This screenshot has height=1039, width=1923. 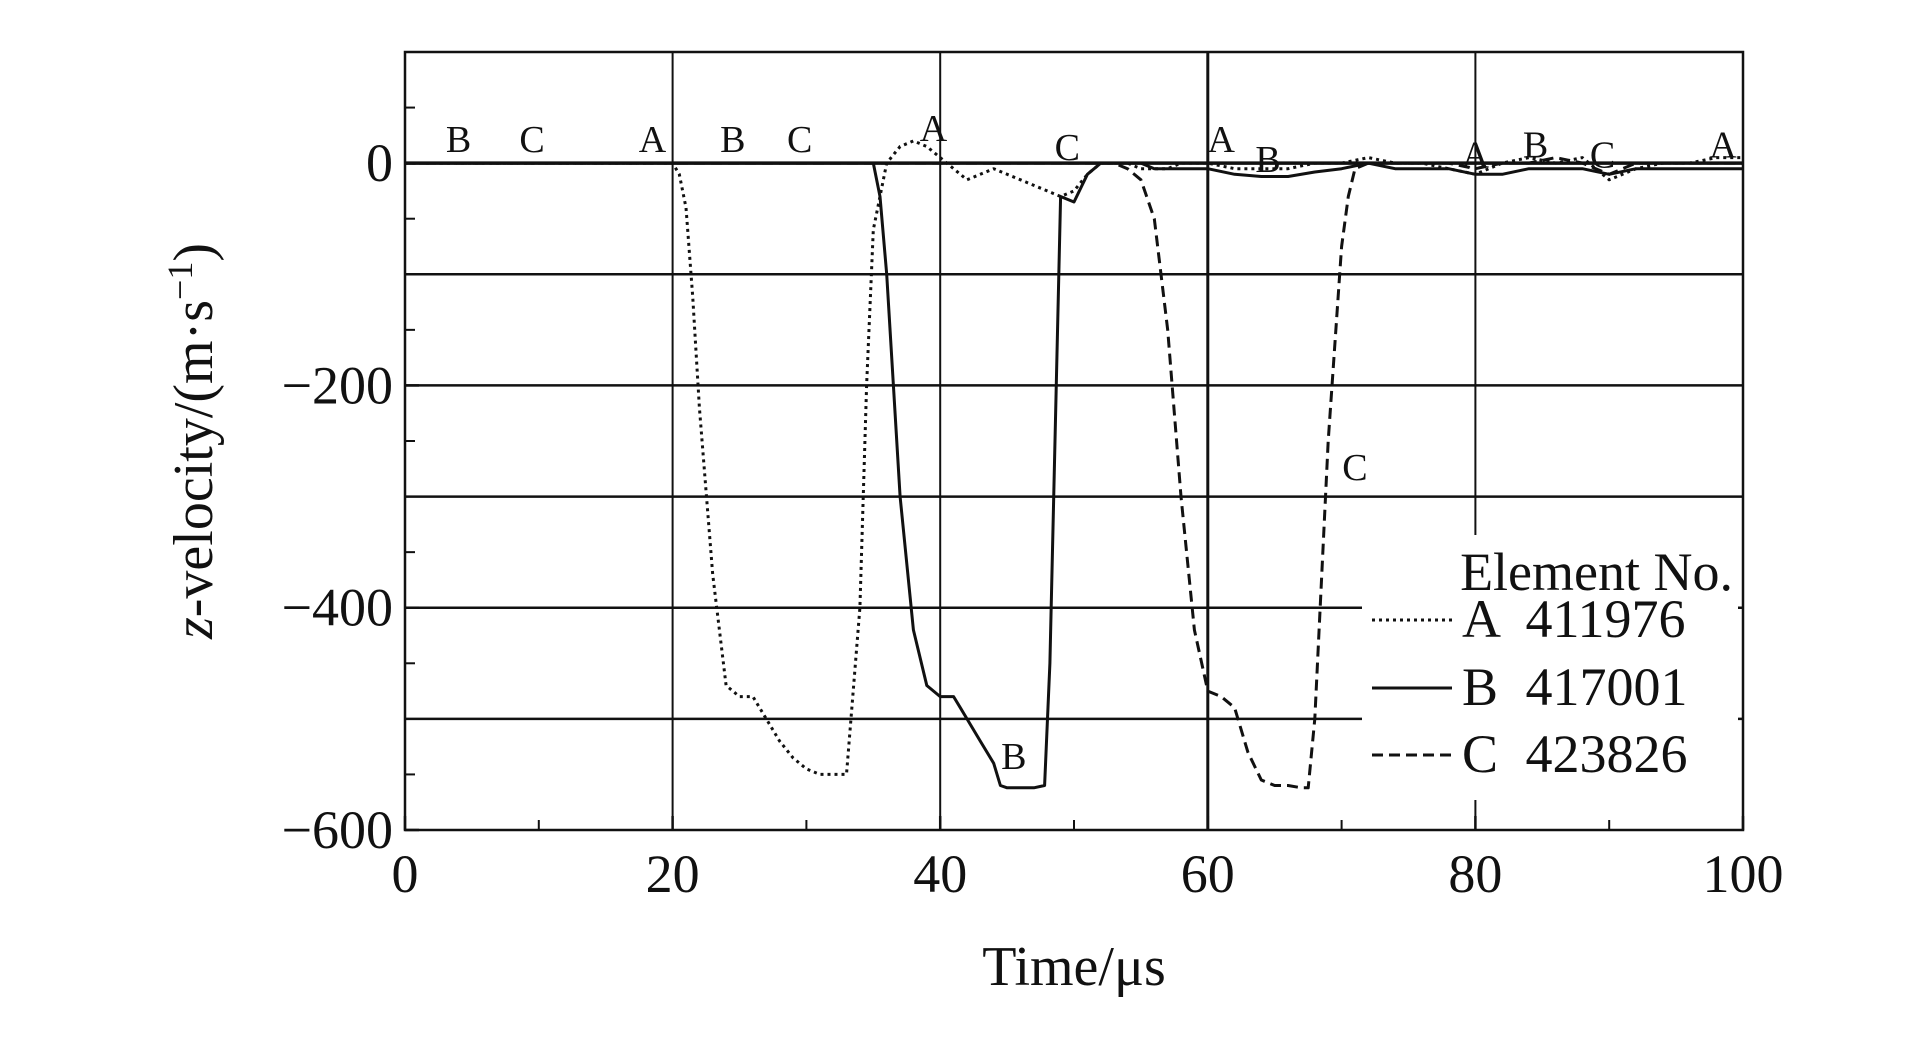 I want to click on x-tick-label: 100, so click(x=1743, y=874).